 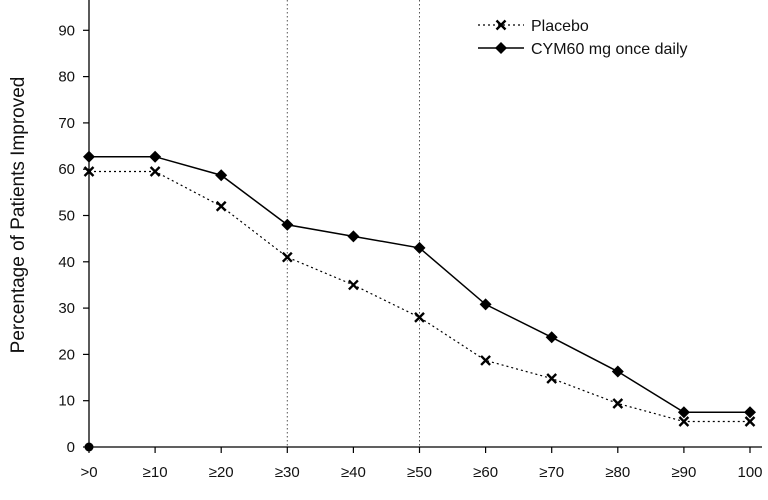 What do you see at coordinates (551, 472) in the screenshot?
I see `x-tick-label: ≥70` at bounding box center [551, 472].